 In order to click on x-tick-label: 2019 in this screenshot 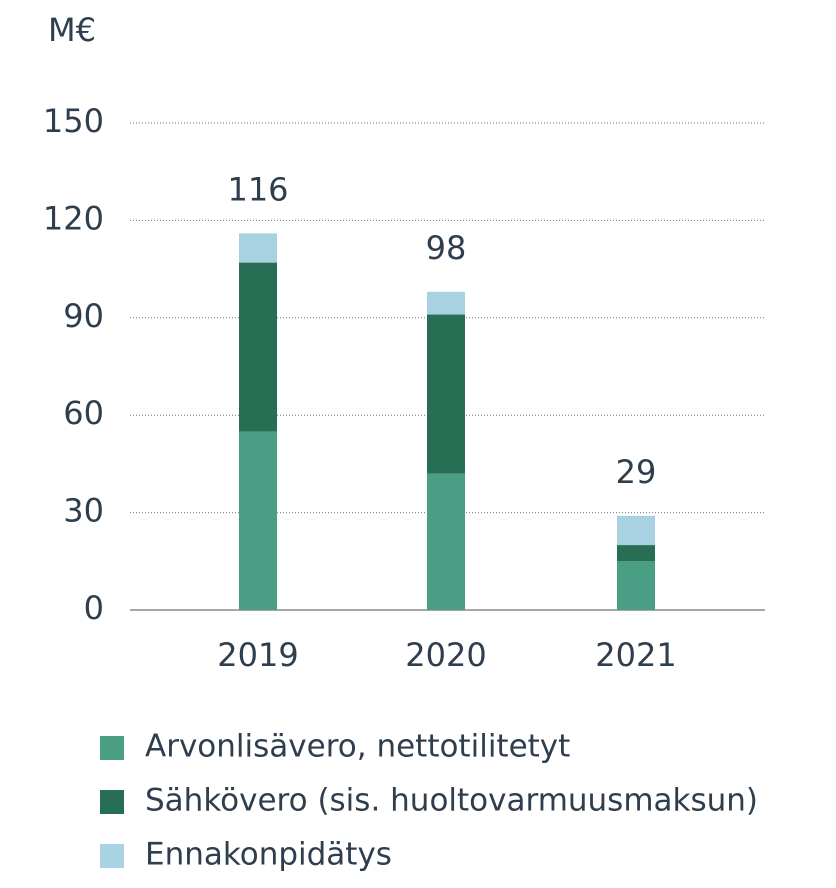, I will do `click(257, 655)`.